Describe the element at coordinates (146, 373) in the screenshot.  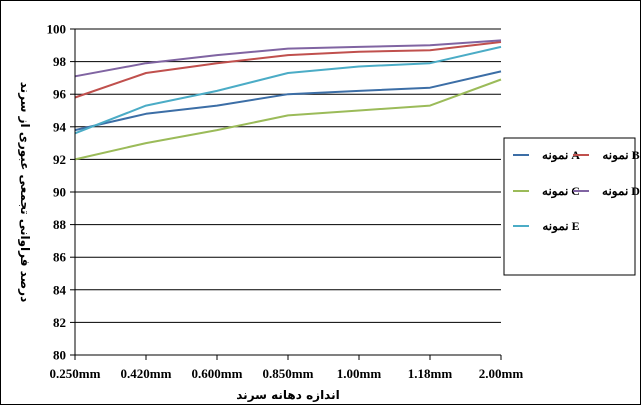
I see `x-tick-label-1: 0.420mm` at that location.